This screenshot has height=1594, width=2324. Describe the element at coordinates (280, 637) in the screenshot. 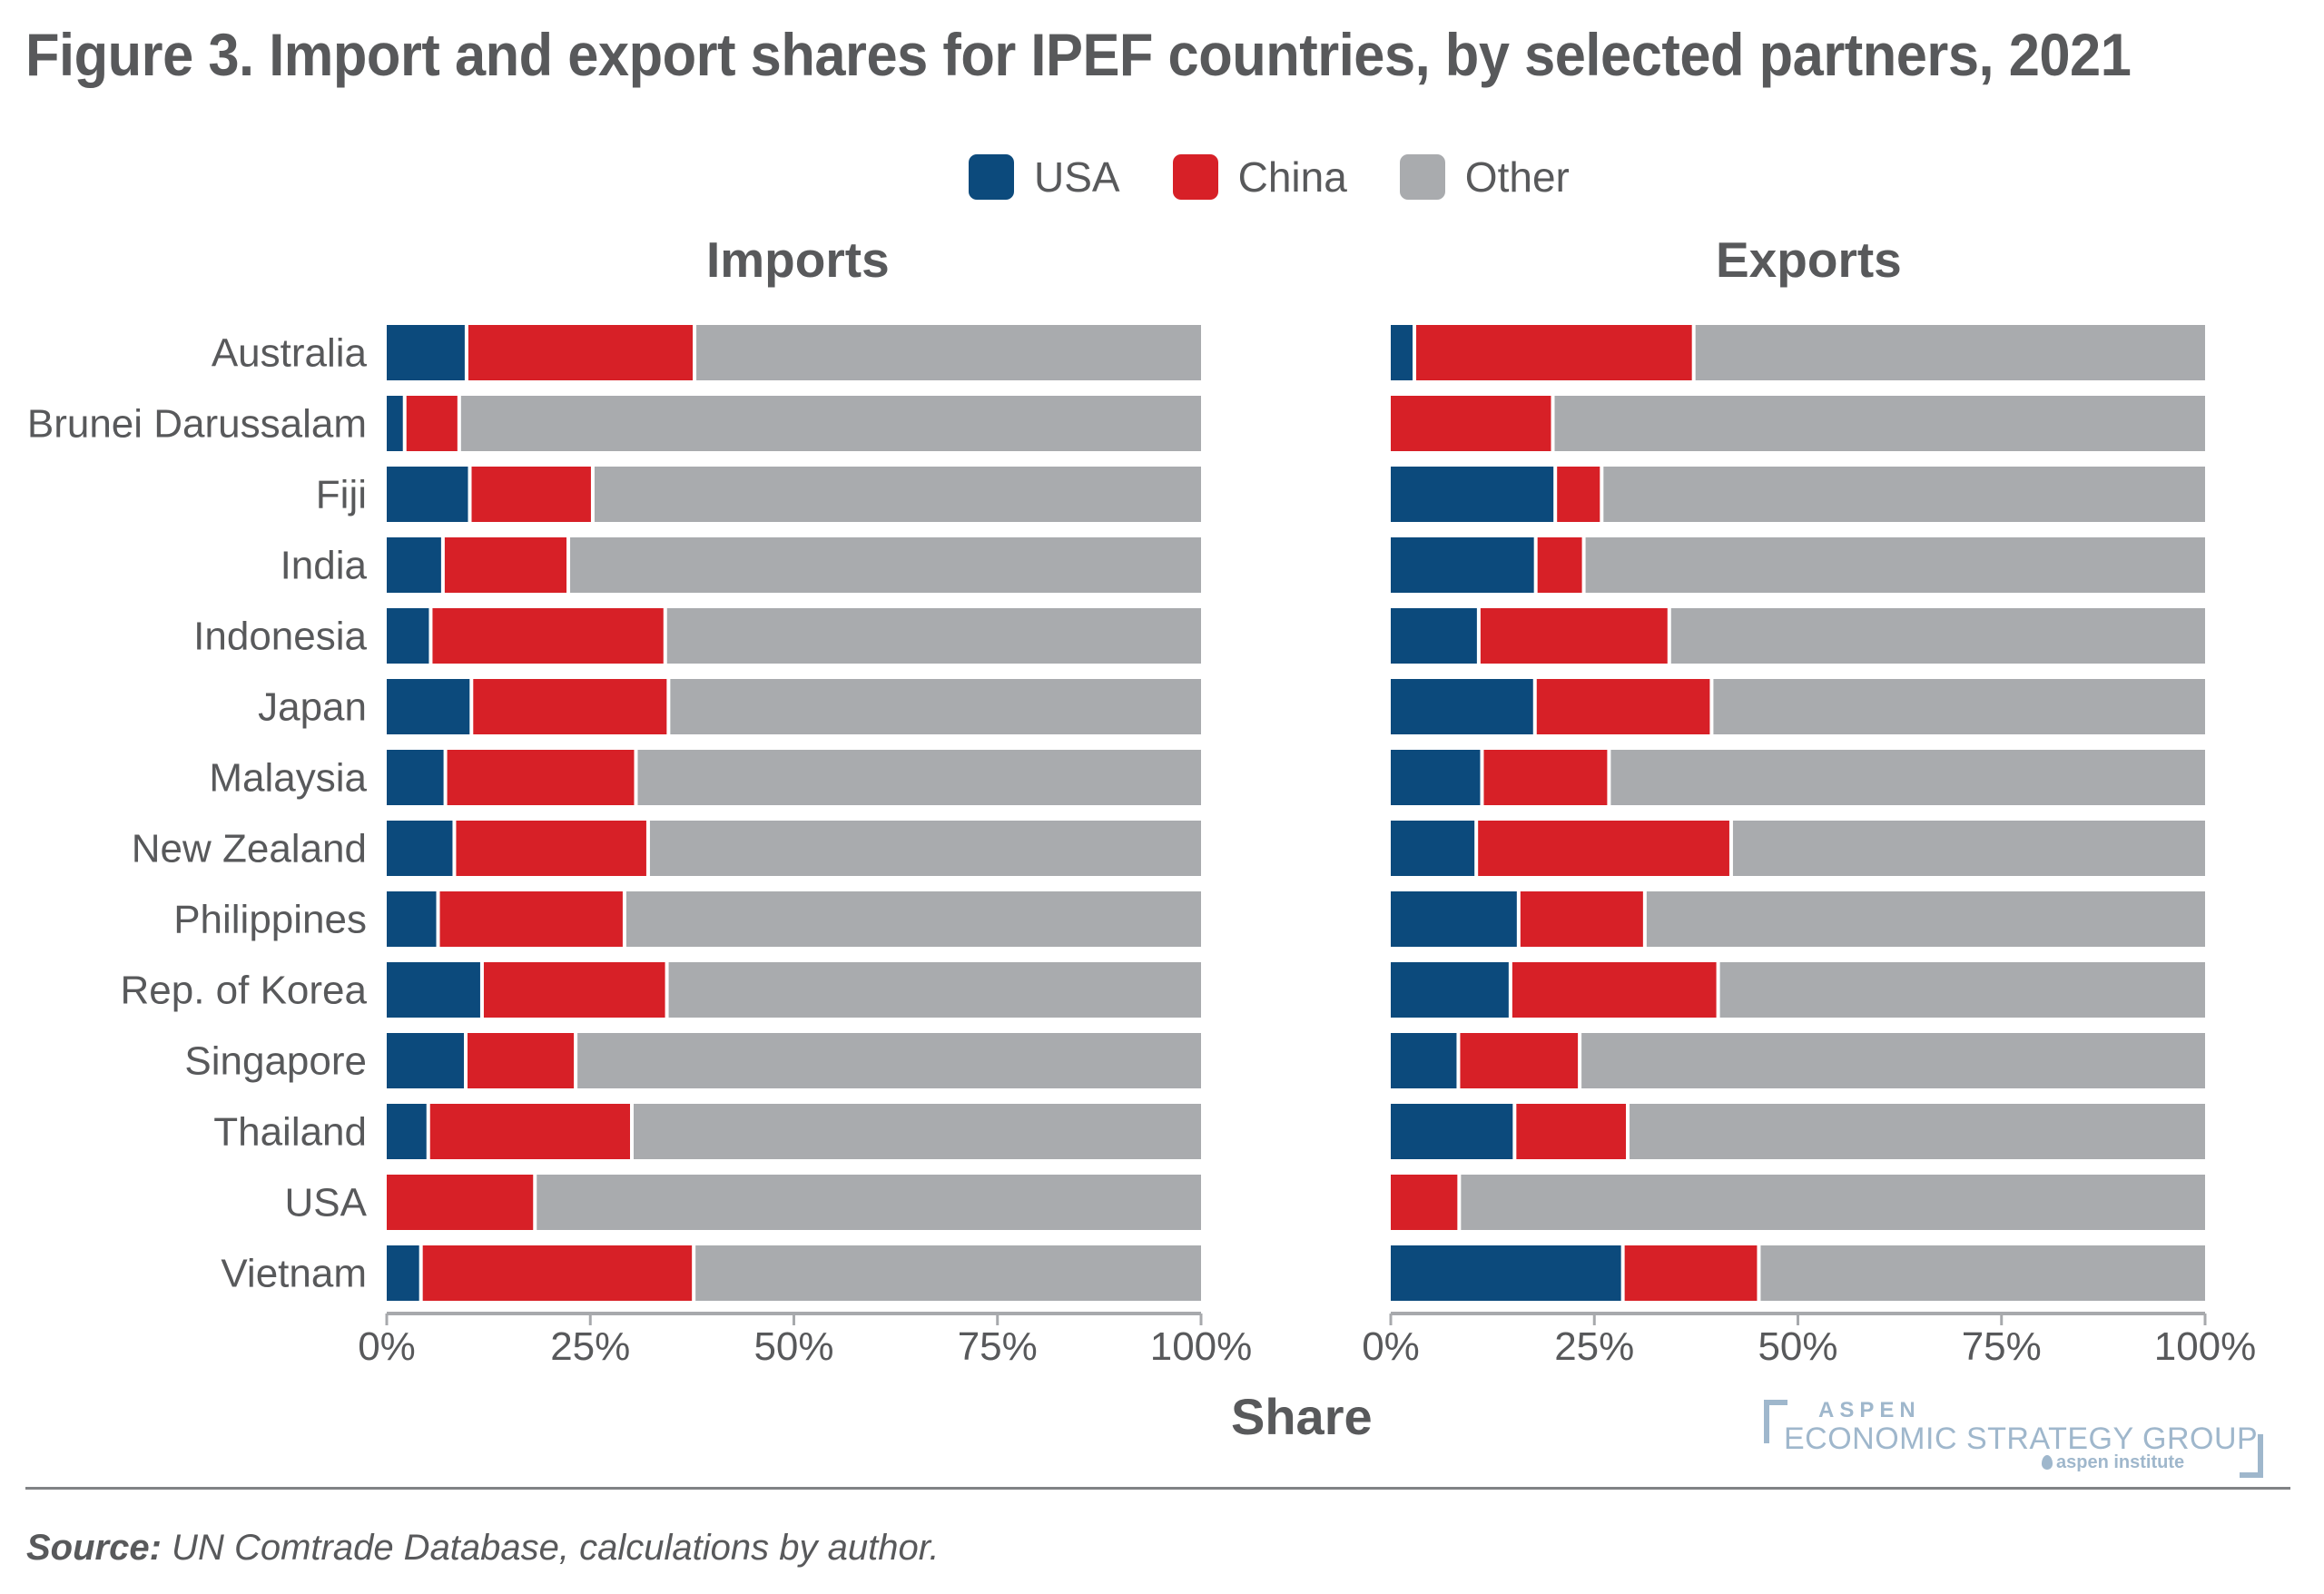

I see `country-label: Indonesia` at that location.